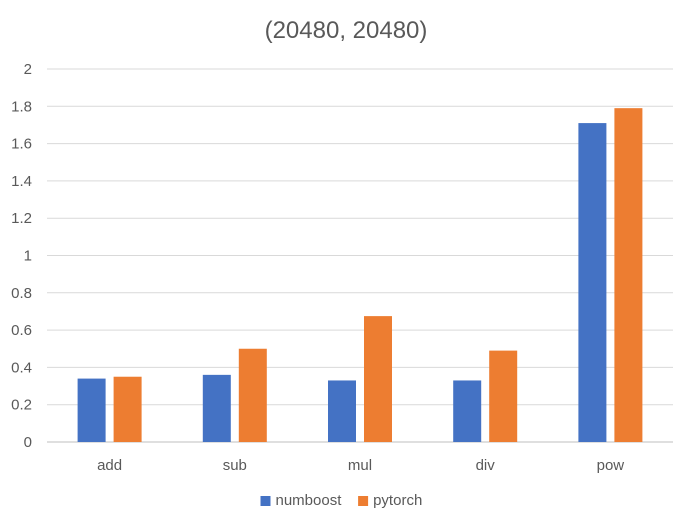  What do you see at coordinates (21, 144) in the screenshot?
I see `y-tick-label: 1.6` at bounding box center [21, 144].